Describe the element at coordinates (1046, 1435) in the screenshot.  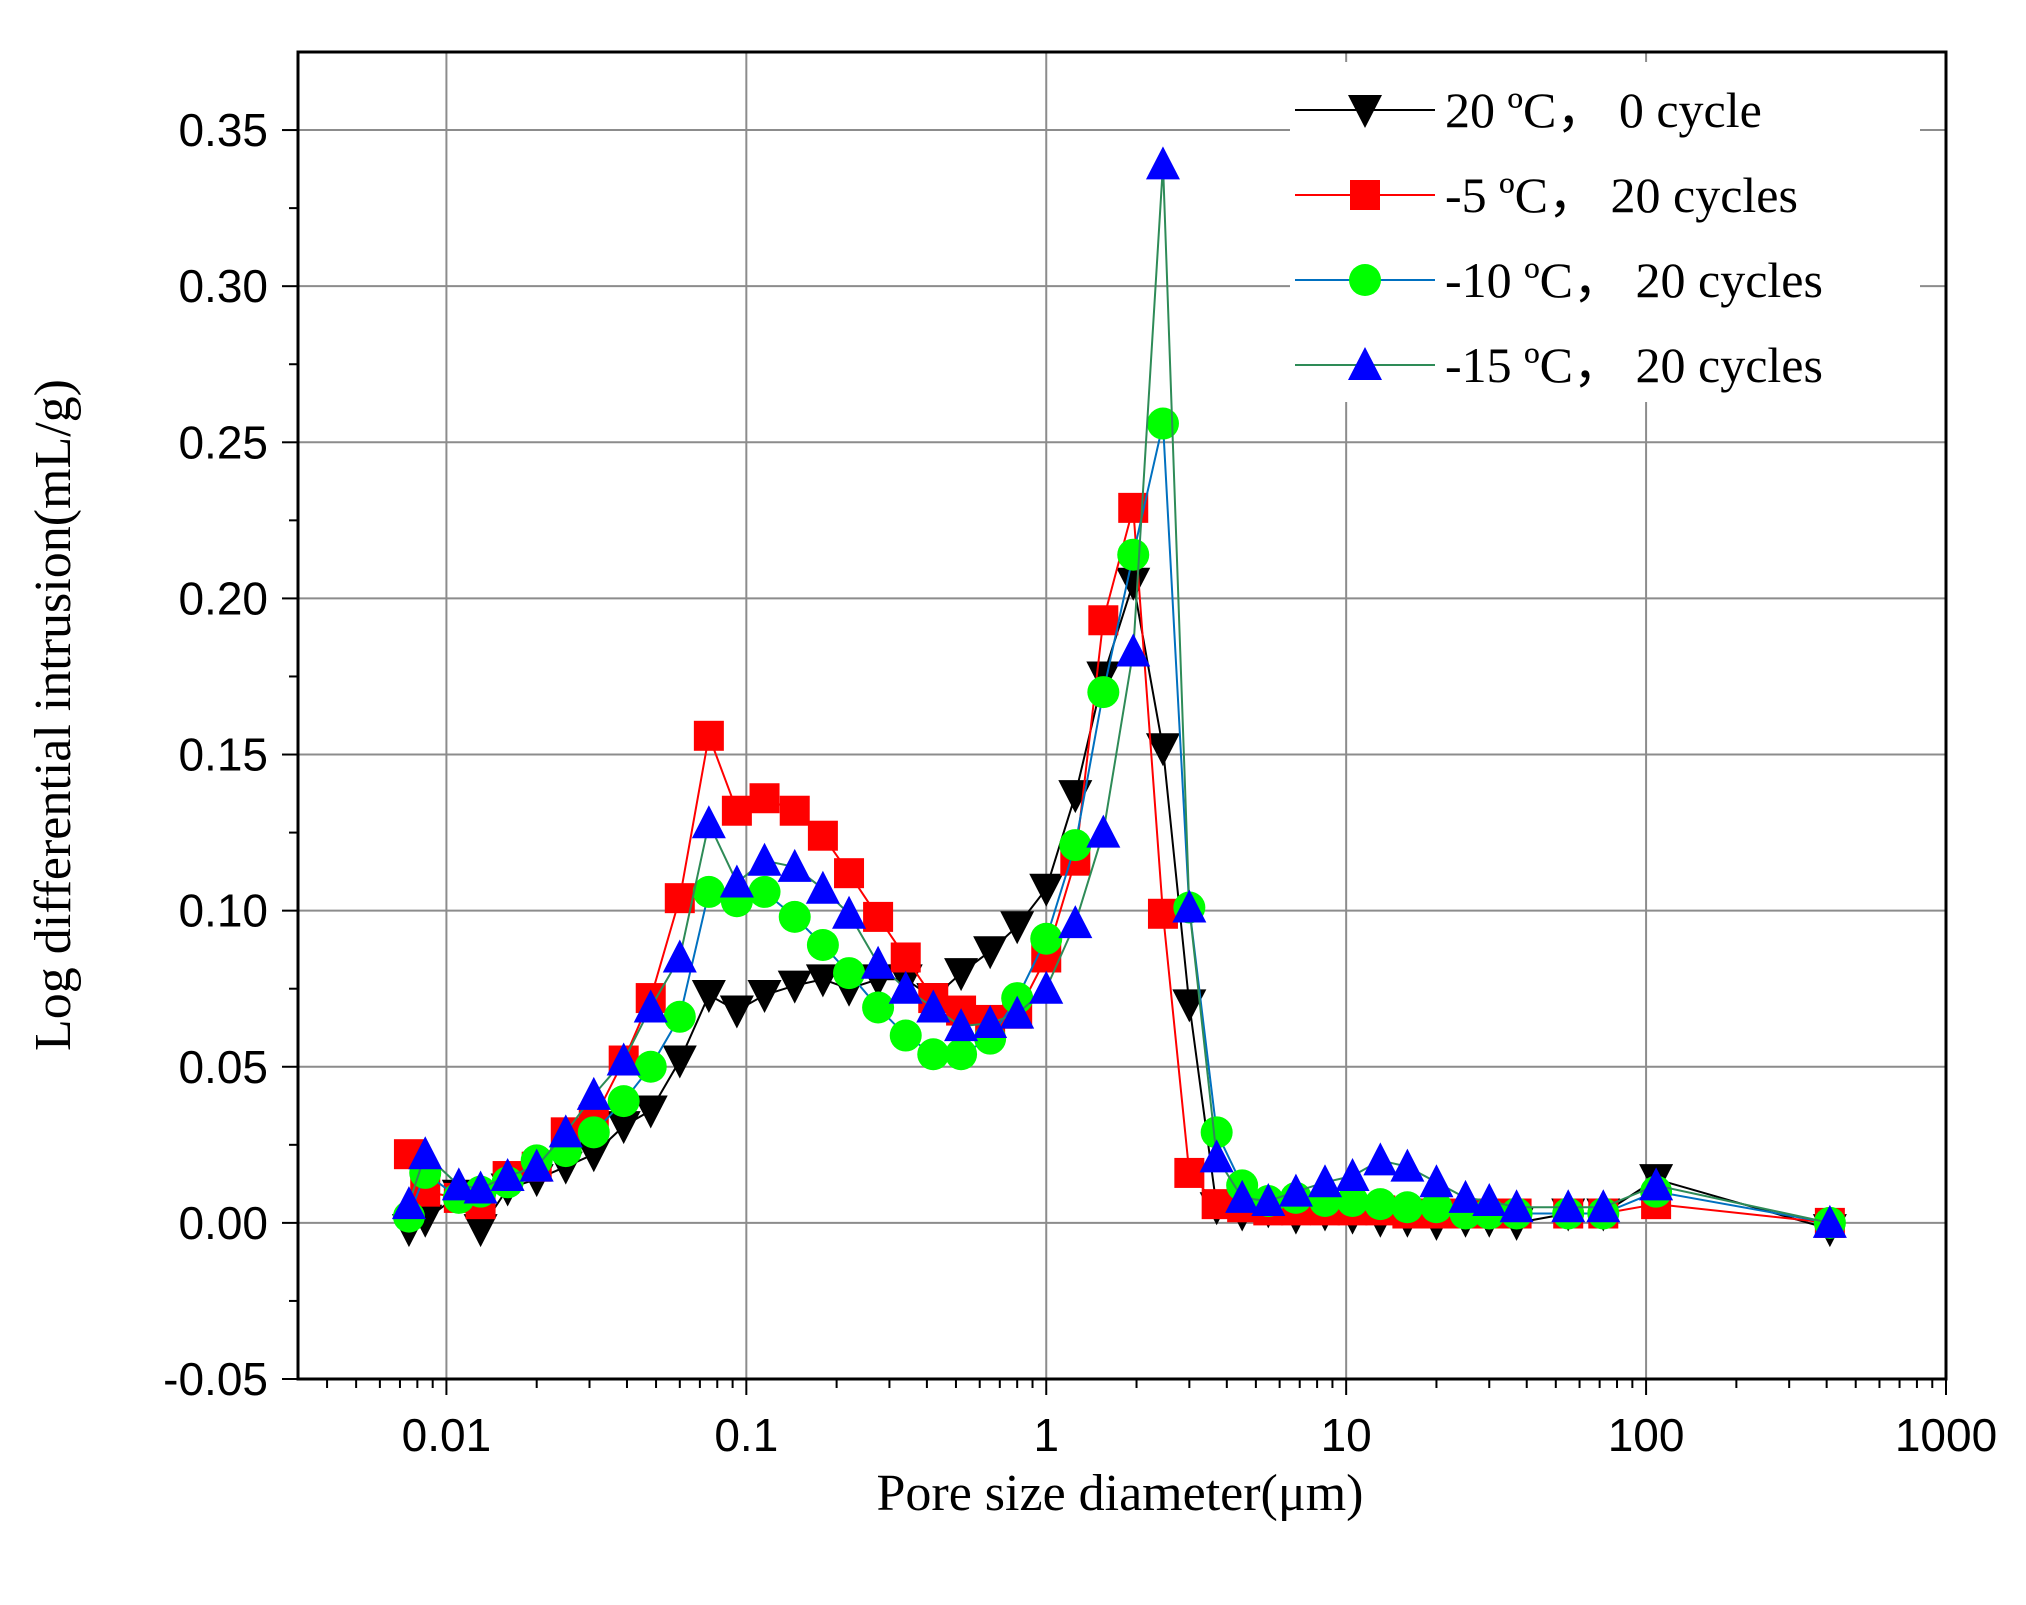
I see `x-tick-label: 1` at that location.